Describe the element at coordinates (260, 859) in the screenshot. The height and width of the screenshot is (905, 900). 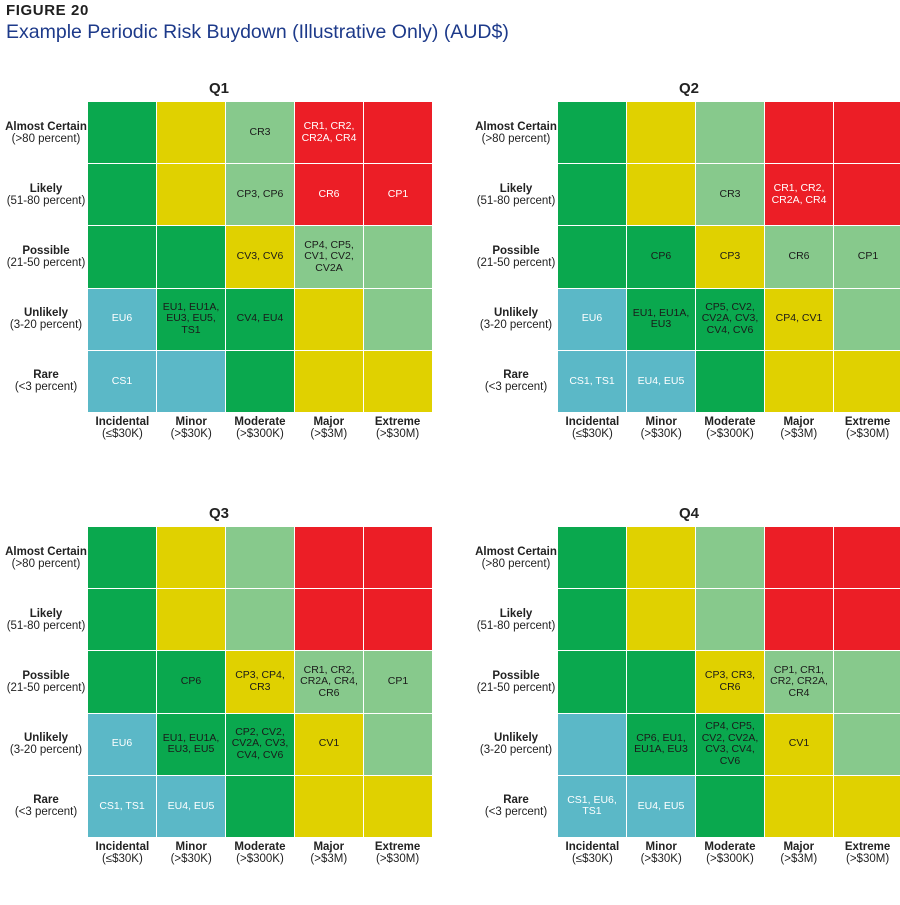
I see `consequence-range: (>$300K)` at that location.